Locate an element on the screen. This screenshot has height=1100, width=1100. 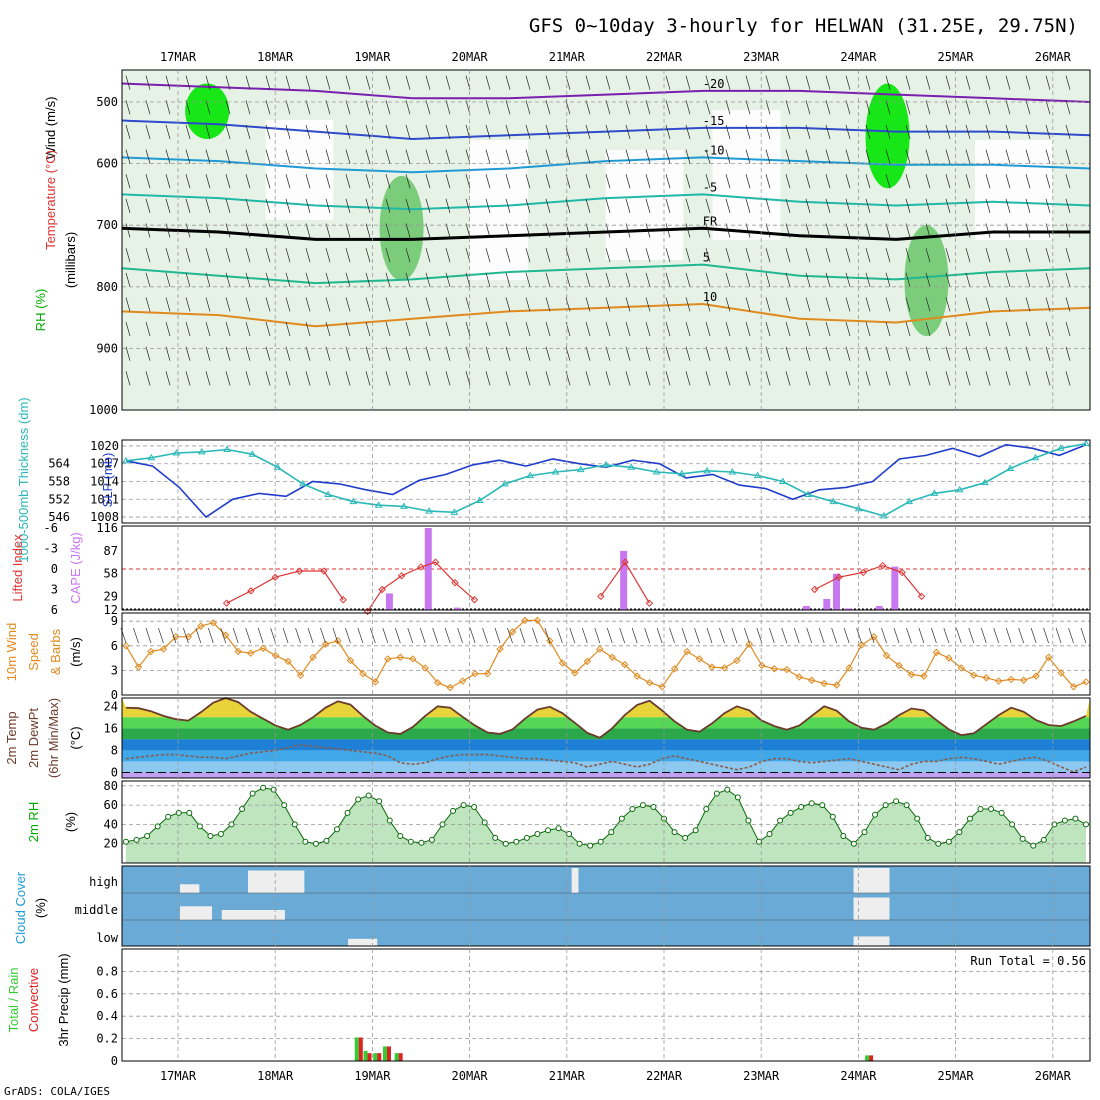
slp-tick: 1014 is located at coordinates (104, 482).